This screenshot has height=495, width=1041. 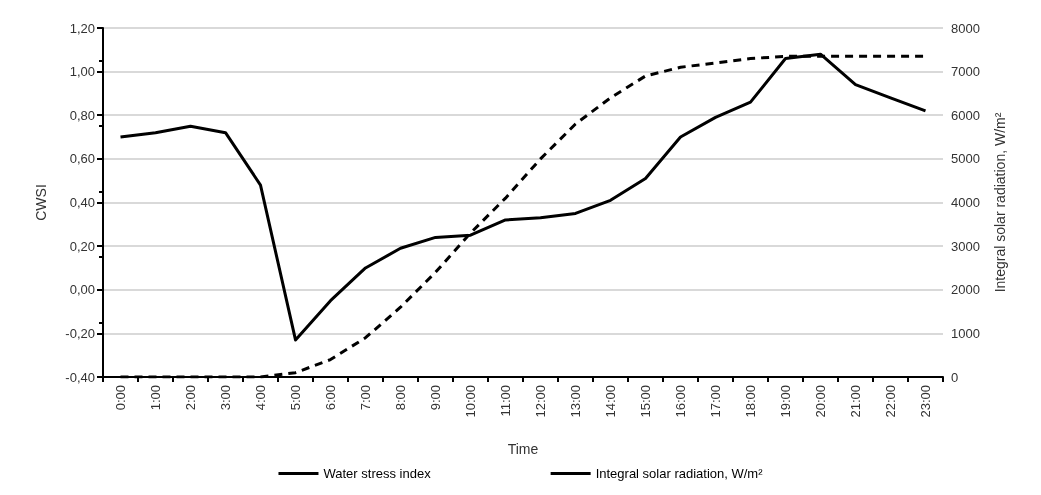 What do you see at coordinates (1000, 202) in the screenshot?
I see `y2-axis-title: Integral solar radiation, W/m²` at bounding box center [1000, 202].